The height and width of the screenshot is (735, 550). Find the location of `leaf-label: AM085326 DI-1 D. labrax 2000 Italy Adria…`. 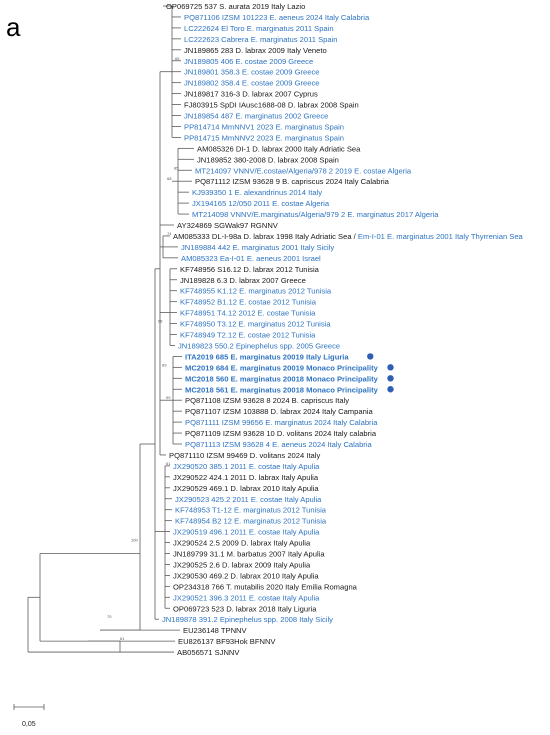

leaf-label: AM085326 DI-1 D. labrax 2000 Italy Adria… is located at coordinates (279, 148).